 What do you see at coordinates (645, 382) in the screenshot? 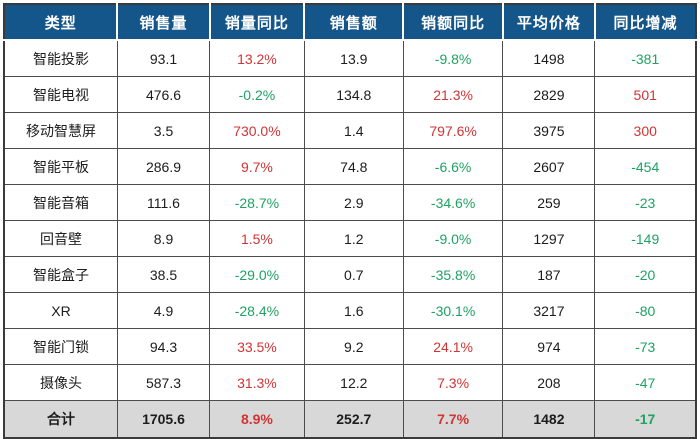
I see `yoy-change-cell: -47` at bounding box center [645, 382].